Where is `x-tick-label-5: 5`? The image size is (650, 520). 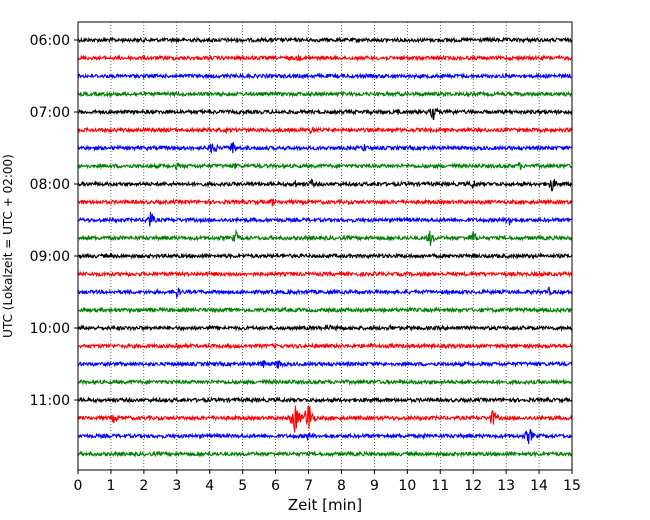 x-tick-label-5: 5 is located at coordinates (242, 486).